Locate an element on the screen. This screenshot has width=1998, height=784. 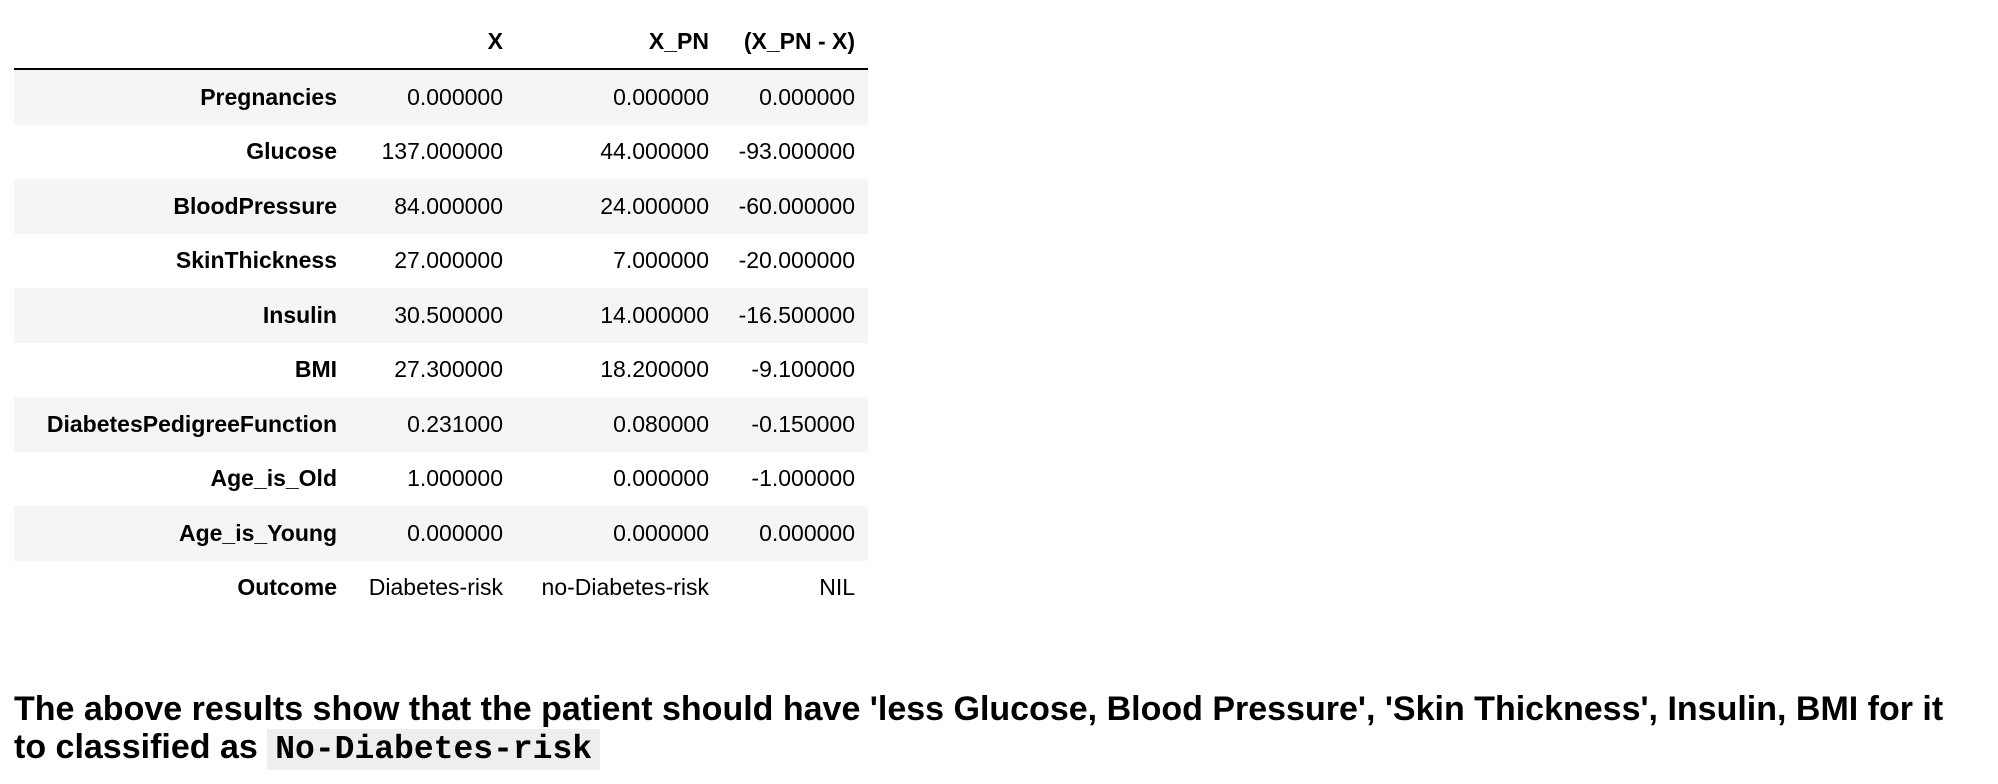
table-row: Insulin 30.500000 14.000000 -16.500000 is located at coordinates (441, 315).